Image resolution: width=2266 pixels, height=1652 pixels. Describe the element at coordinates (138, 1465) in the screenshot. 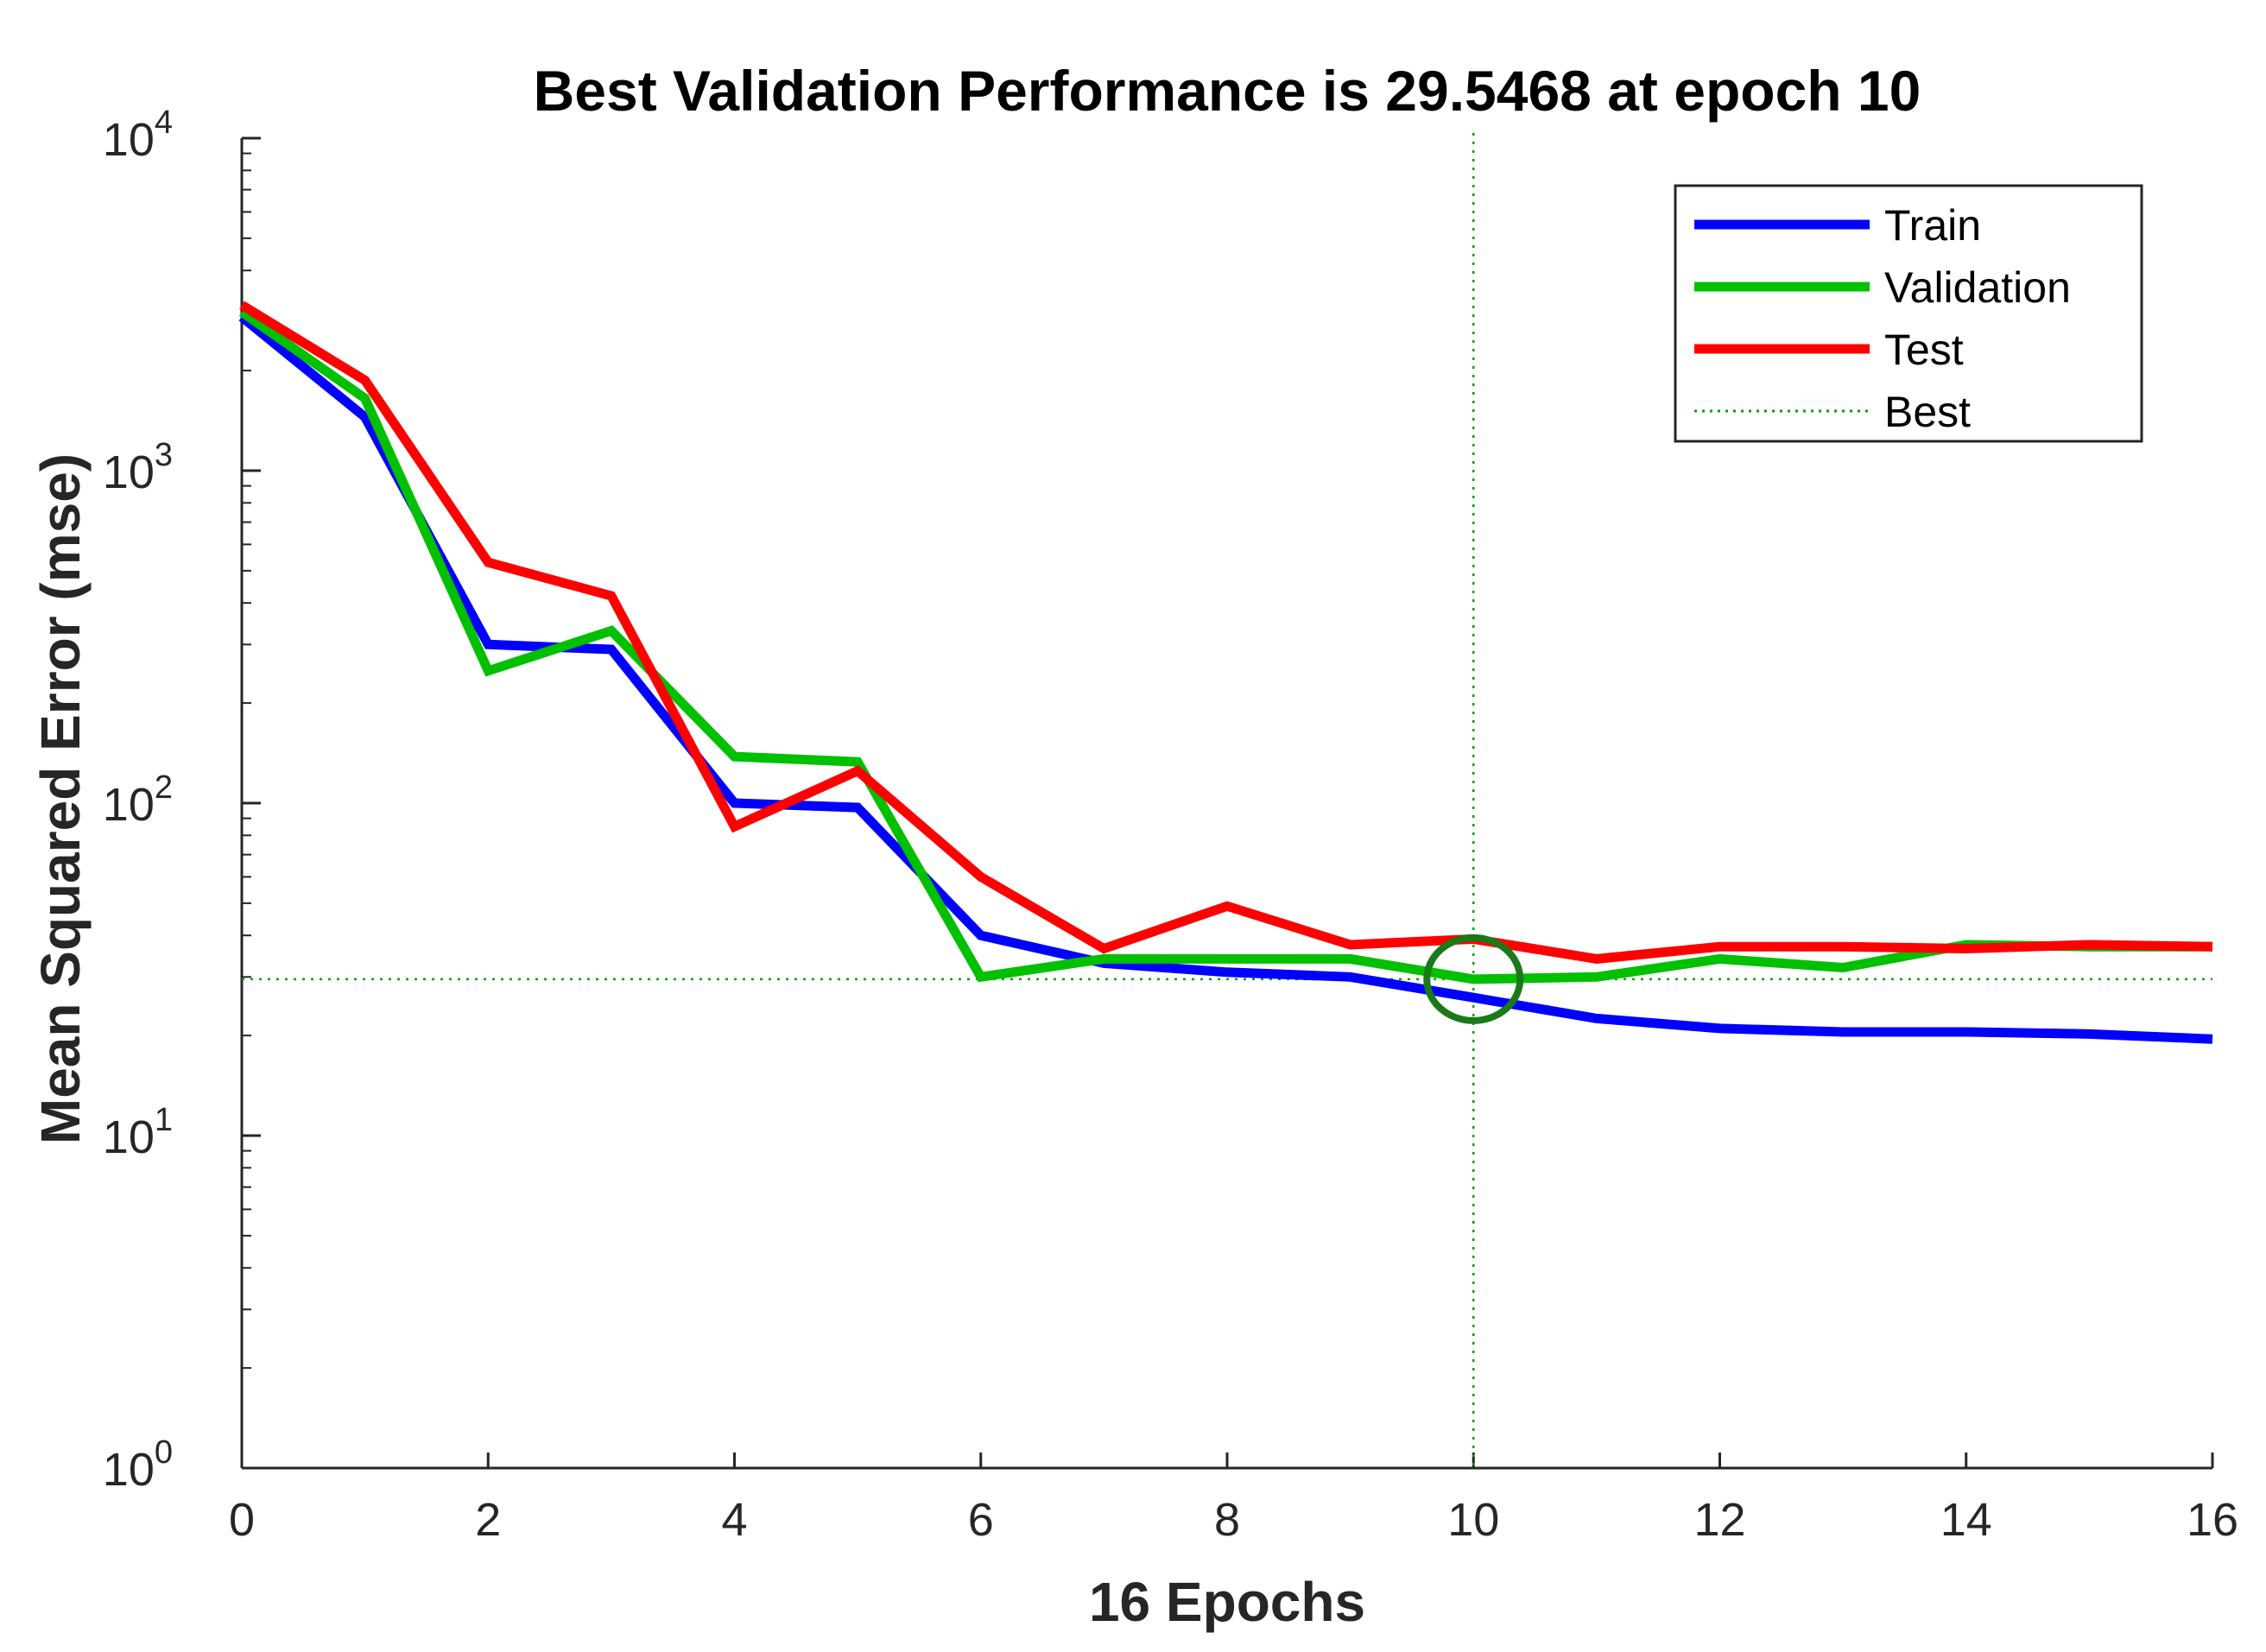

I see `y-tick-label: 10⁰` at that location.